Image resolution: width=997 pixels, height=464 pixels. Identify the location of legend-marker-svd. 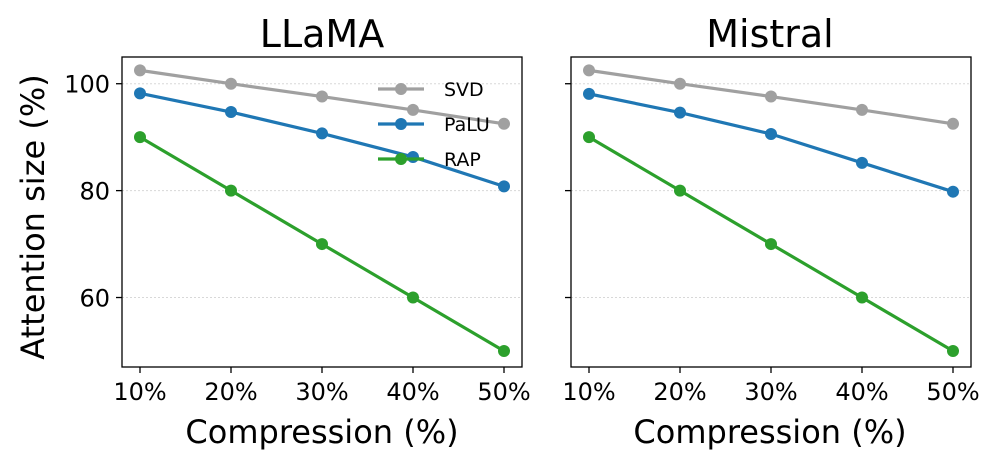
(401, 89).